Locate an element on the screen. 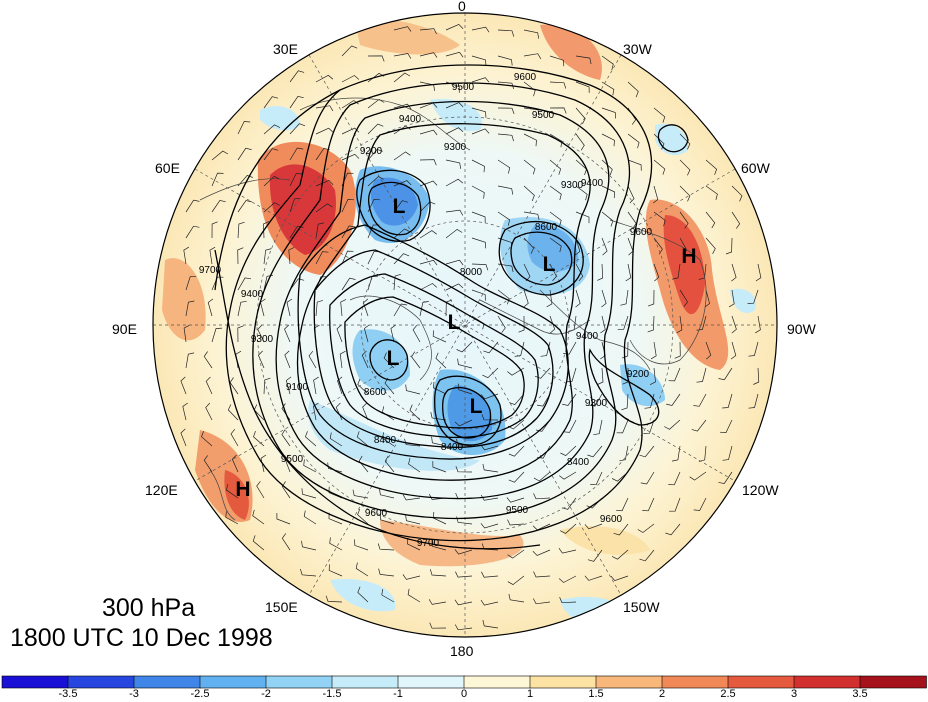 Image resolution: width=928 pixels, height=702 pixels. colorbar is located at coordinates (464, 682).